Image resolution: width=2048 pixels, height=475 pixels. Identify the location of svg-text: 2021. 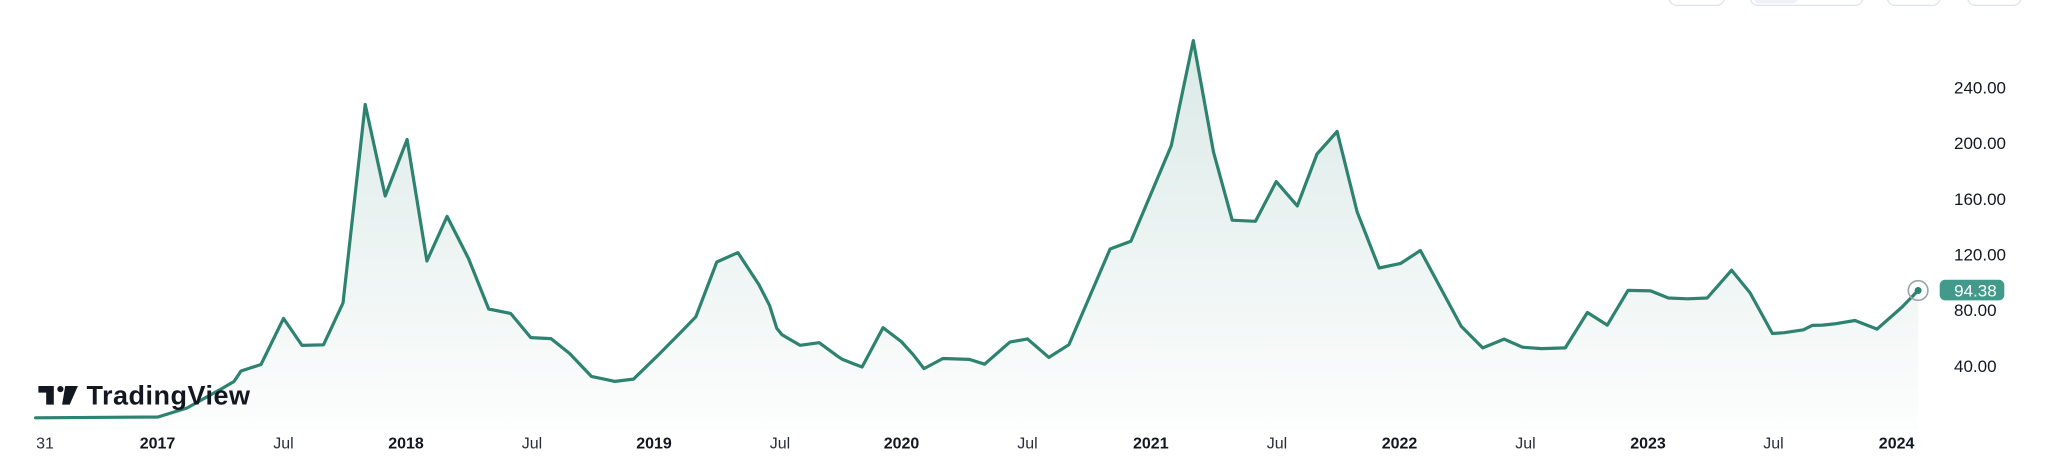
(1151, 444).